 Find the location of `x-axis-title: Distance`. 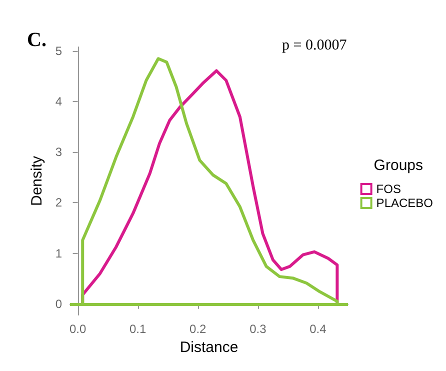

x-axis-title: Distance is located at coordinates (209, 347).